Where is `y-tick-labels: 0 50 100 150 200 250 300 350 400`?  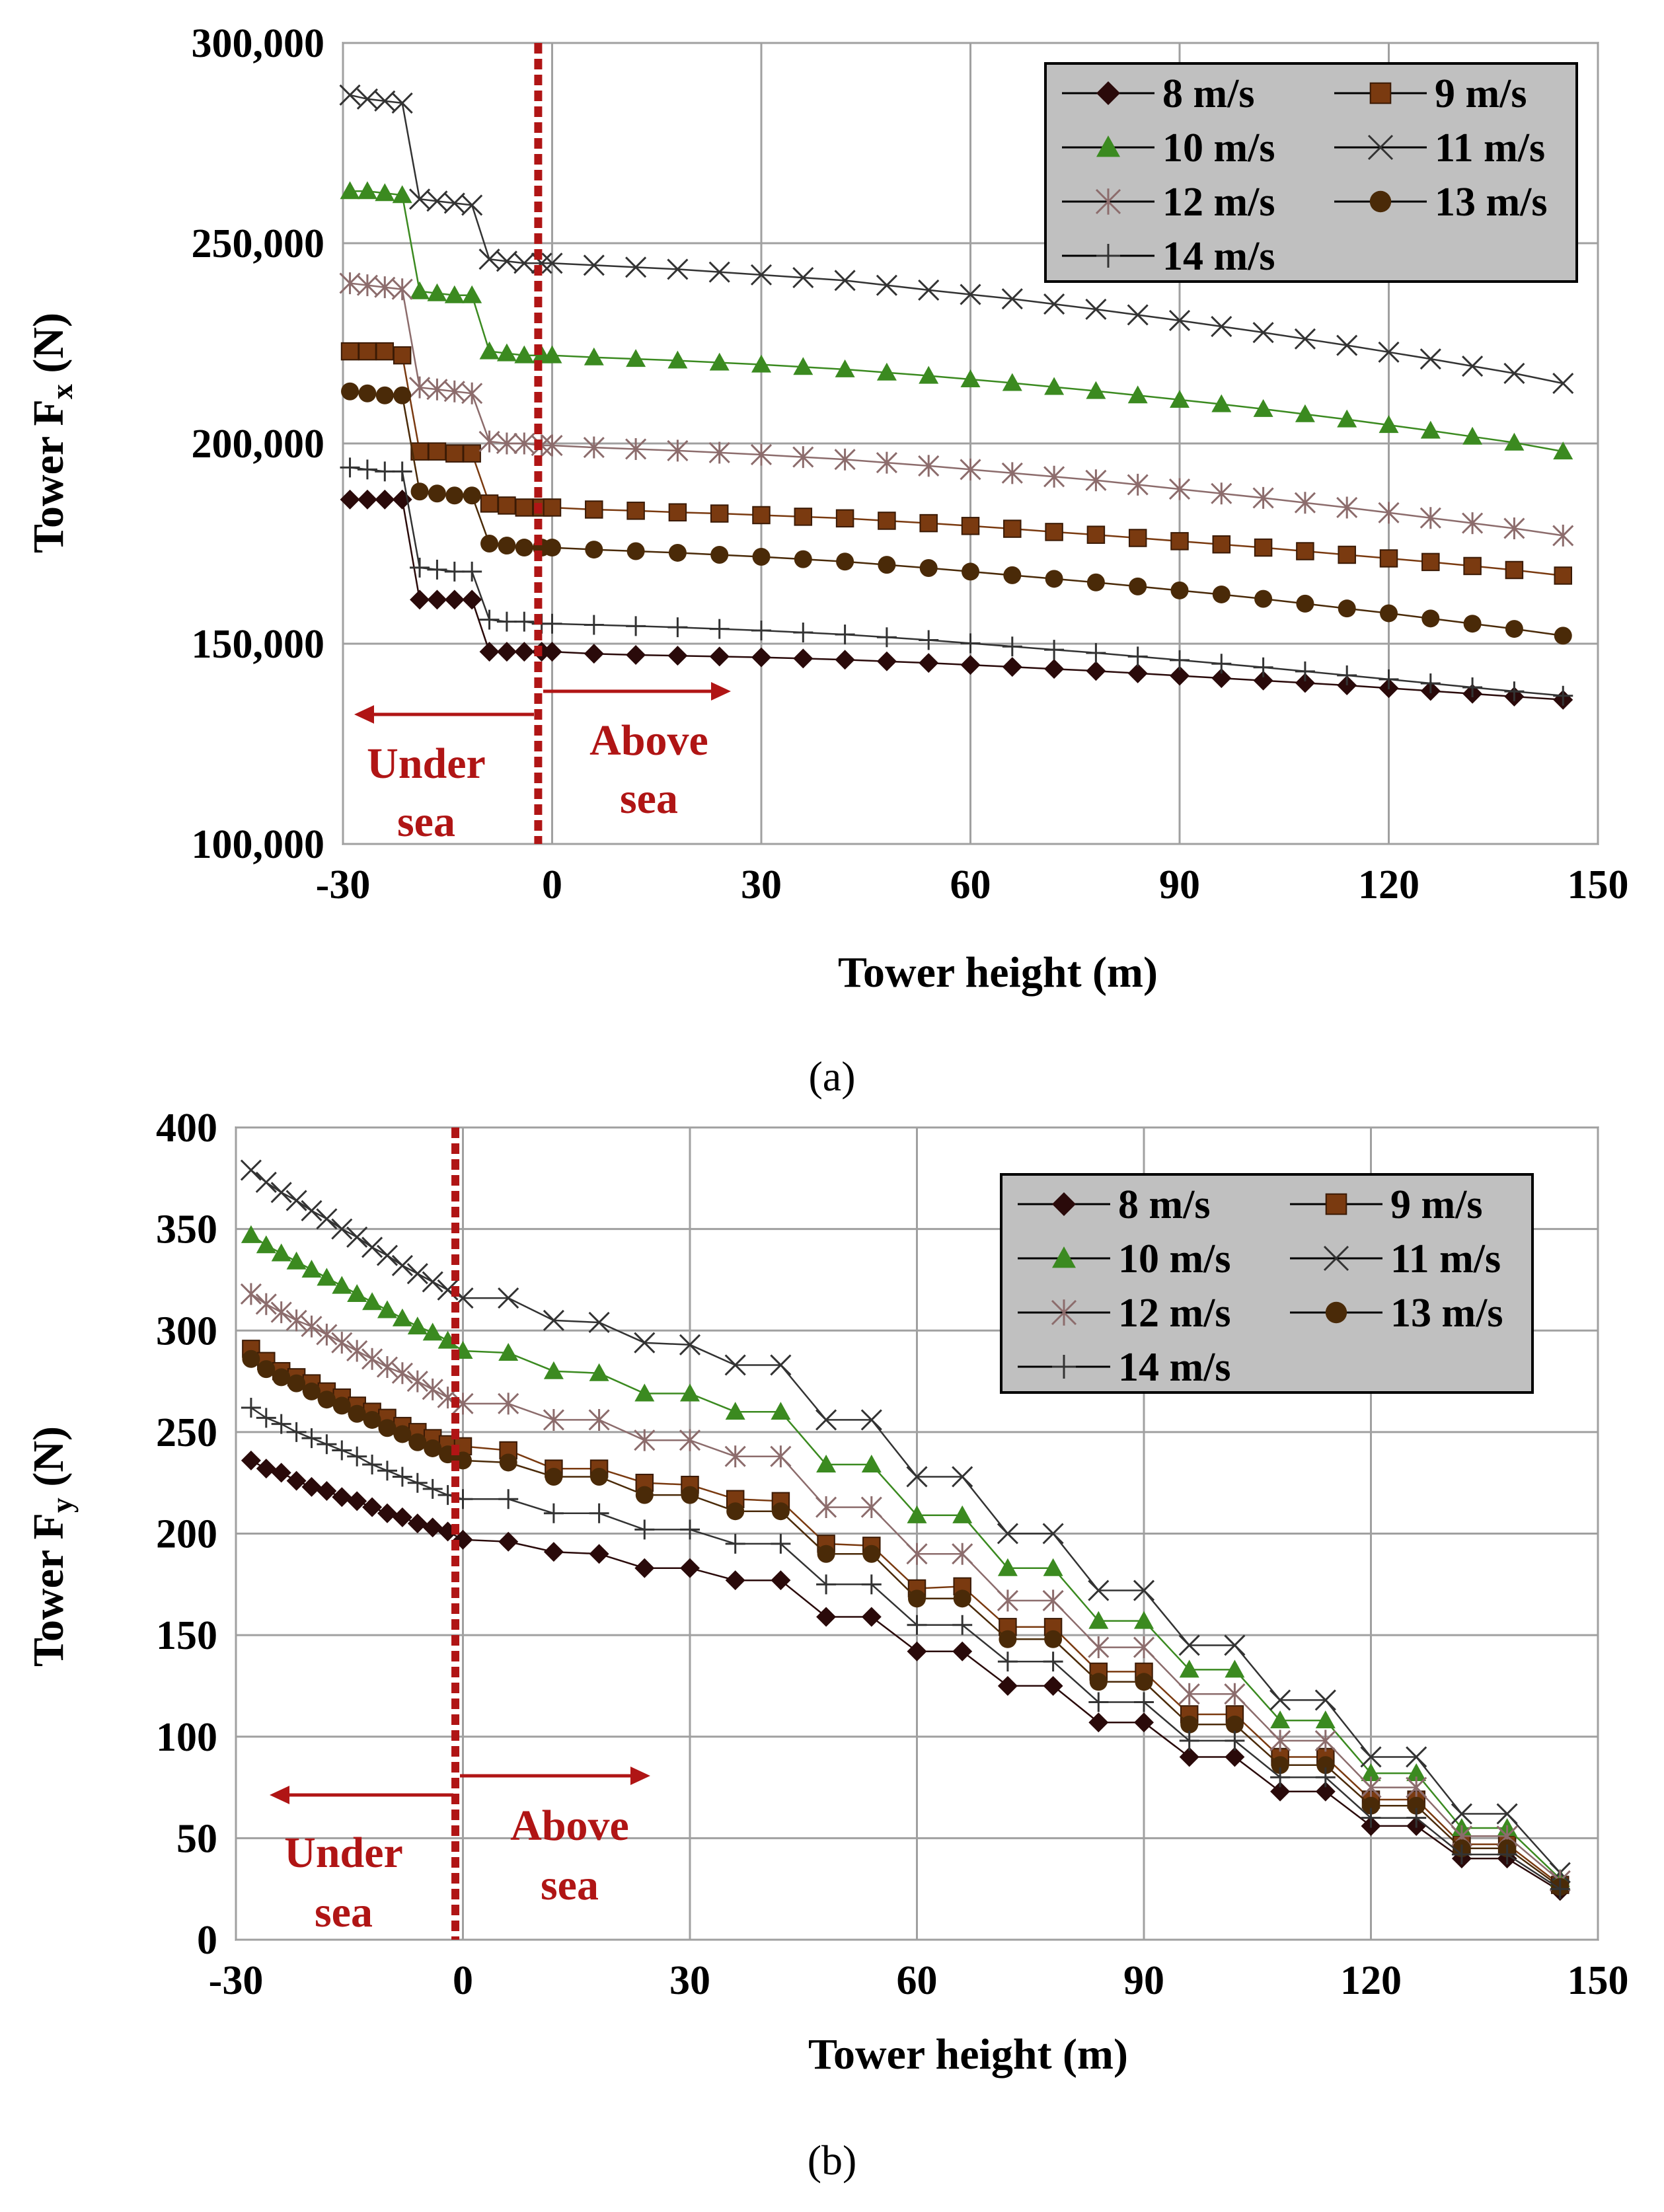
y-tick-labels: 0 50 100 150 200 250 300 350 400 is located at coordinates (186, 1534).